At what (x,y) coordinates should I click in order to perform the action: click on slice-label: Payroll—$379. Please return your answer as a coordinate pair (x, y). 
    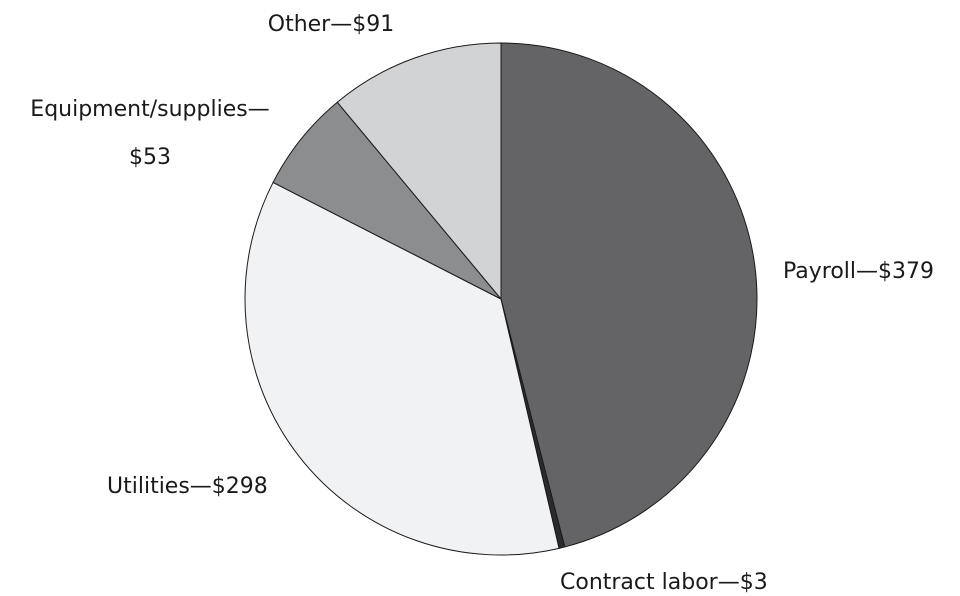
    Looking at the image, I should click on (858, 271).